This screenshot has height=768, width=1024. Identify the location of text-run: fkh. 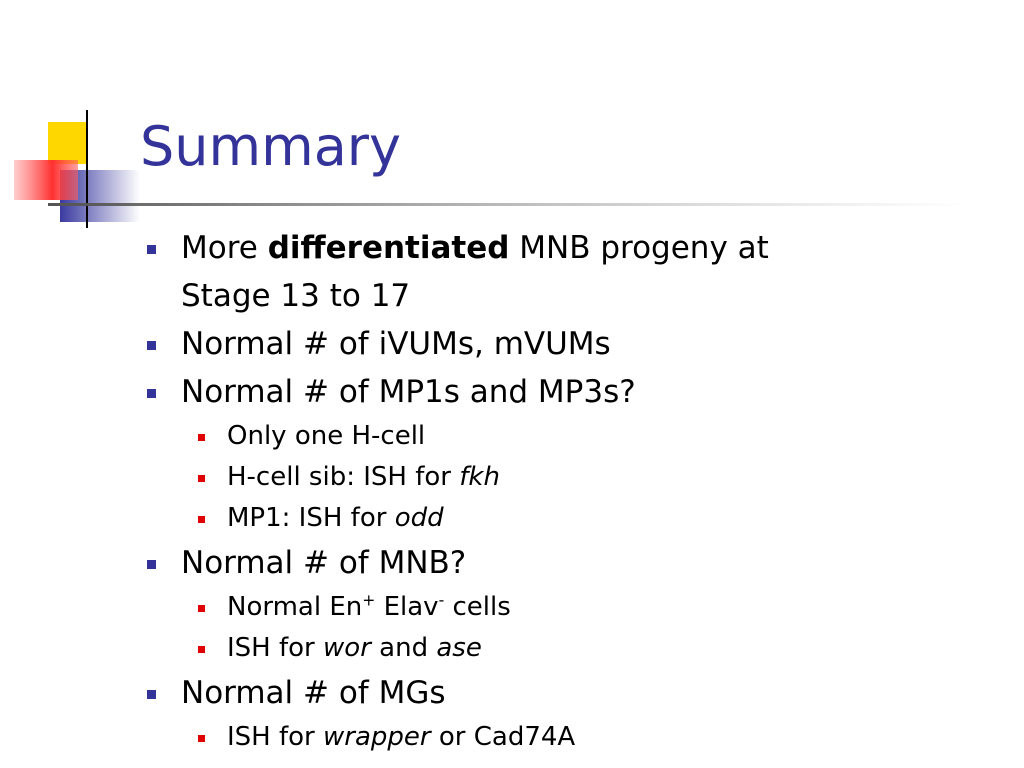
(479, 477).